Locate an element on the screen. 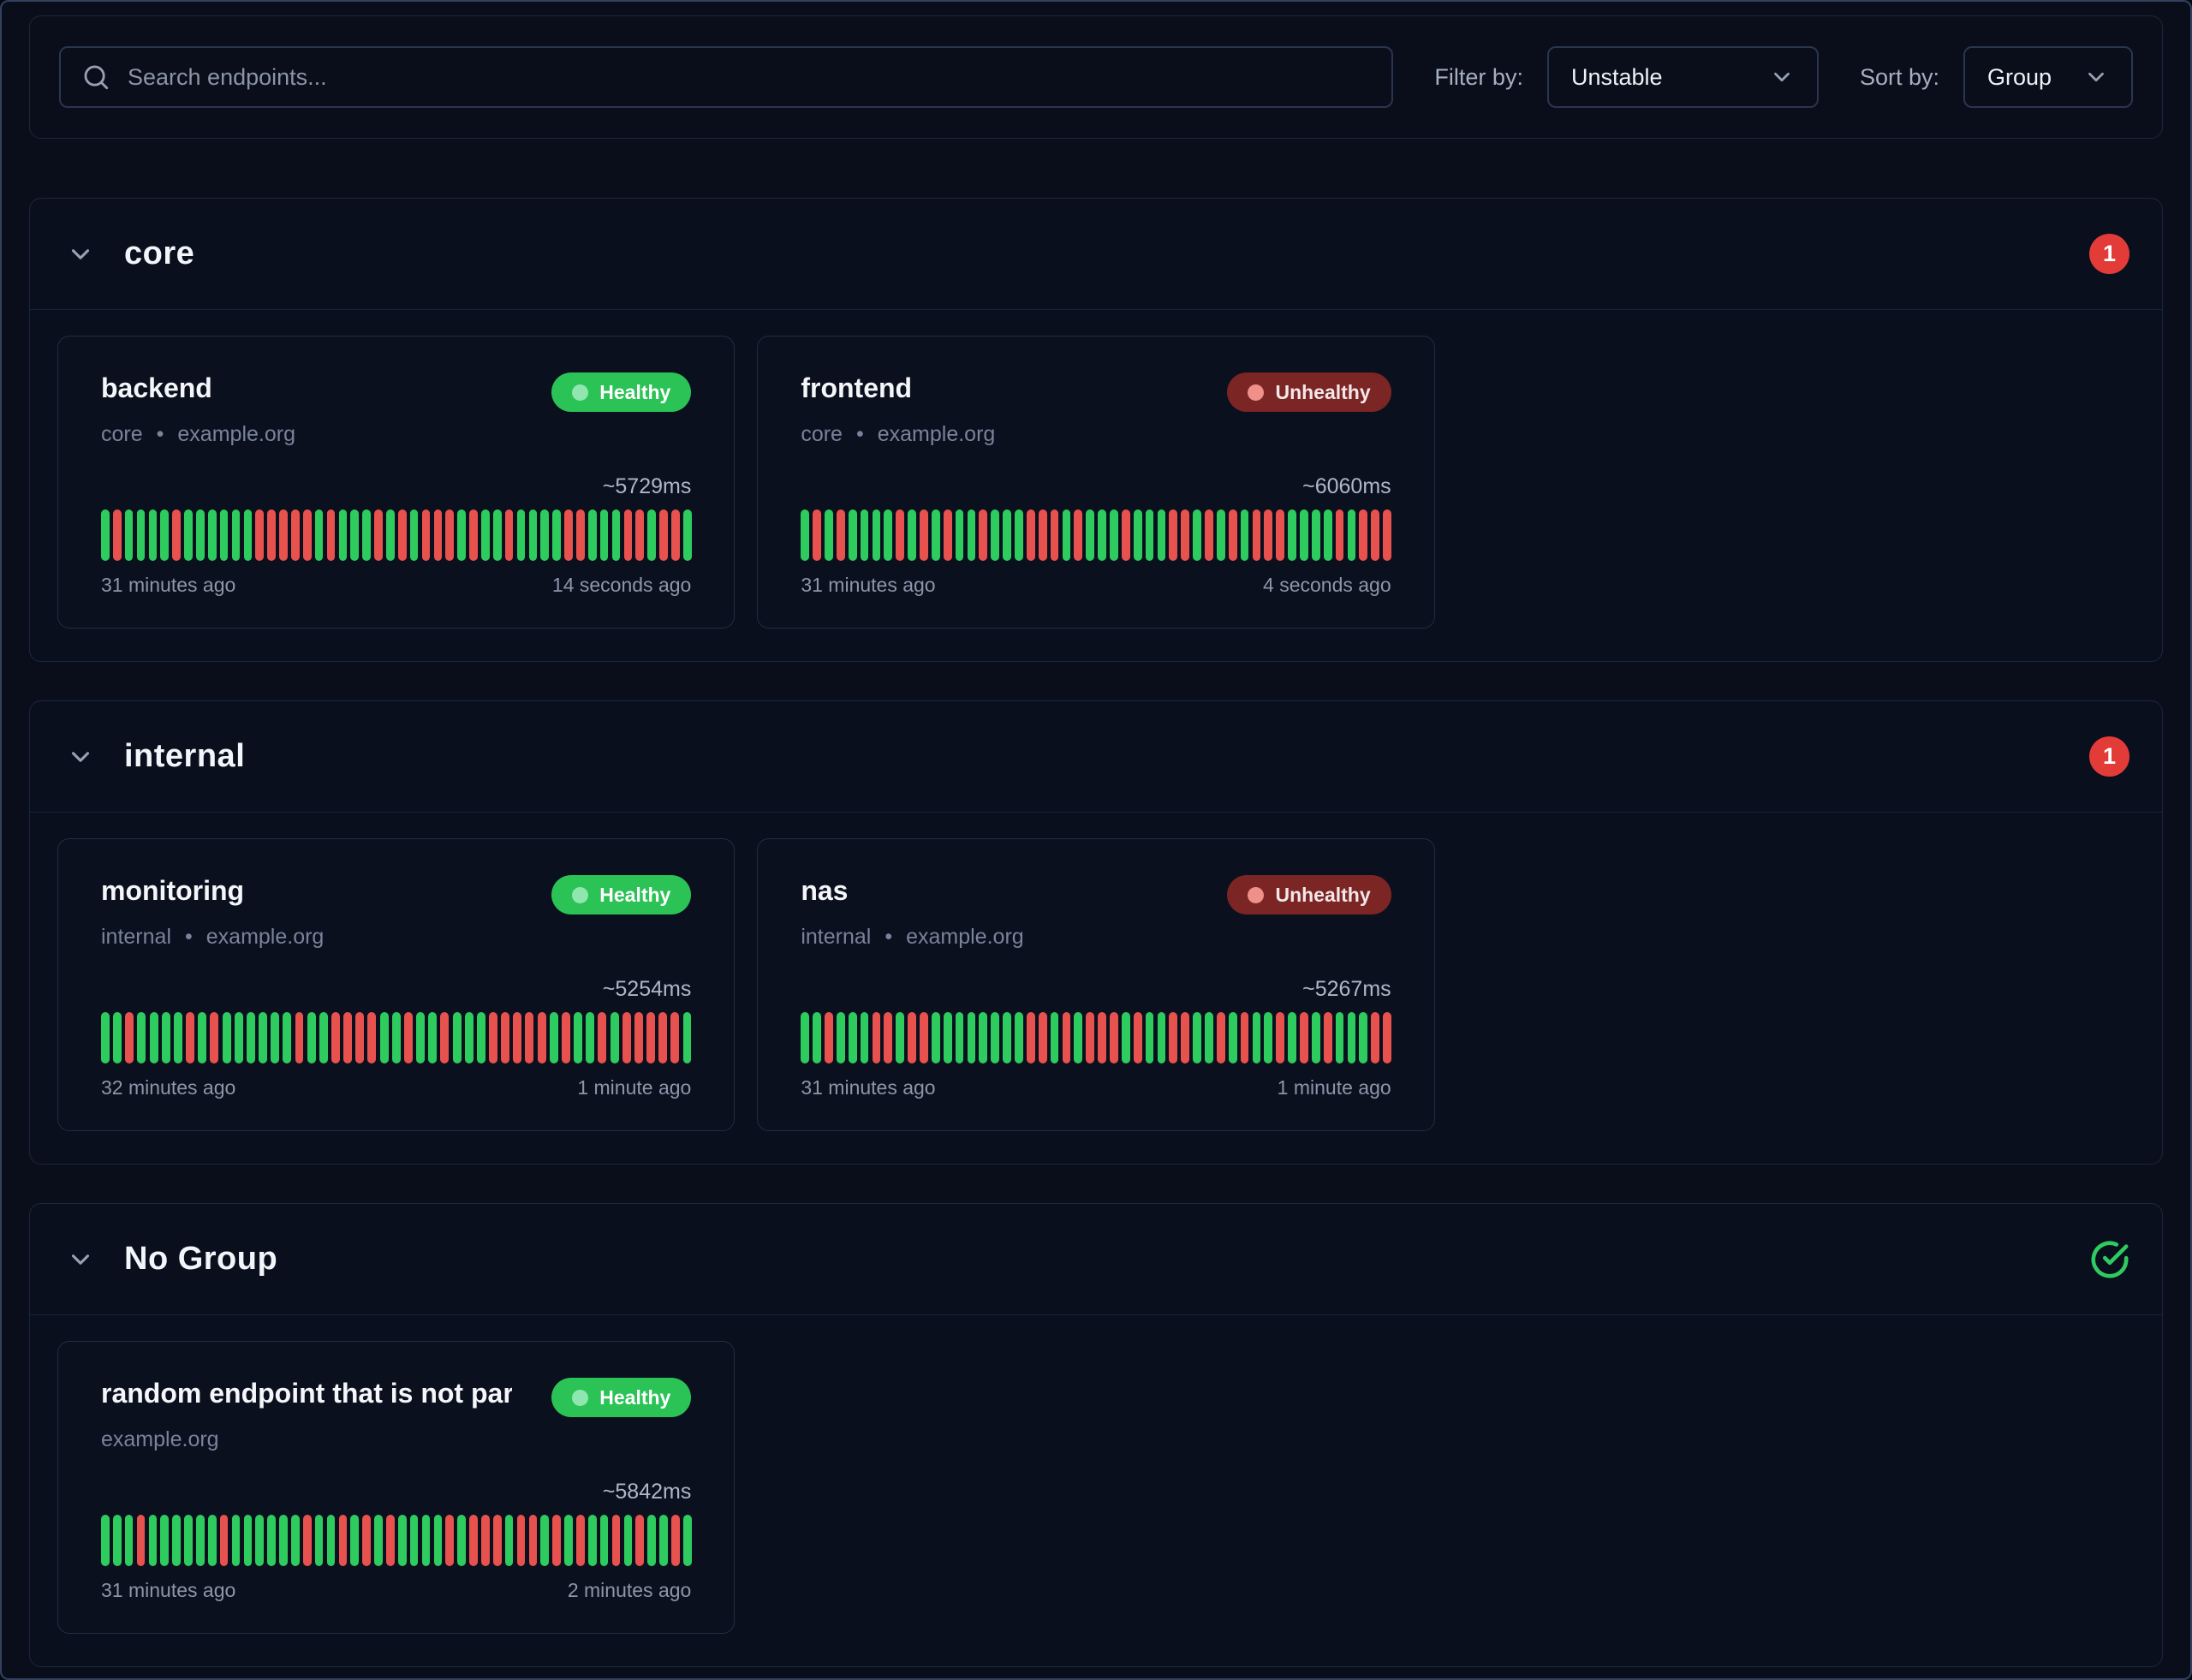  response-history: ~6060ms 31 minutes ago 4 seconds ago is located at coordinates (1096, 535).